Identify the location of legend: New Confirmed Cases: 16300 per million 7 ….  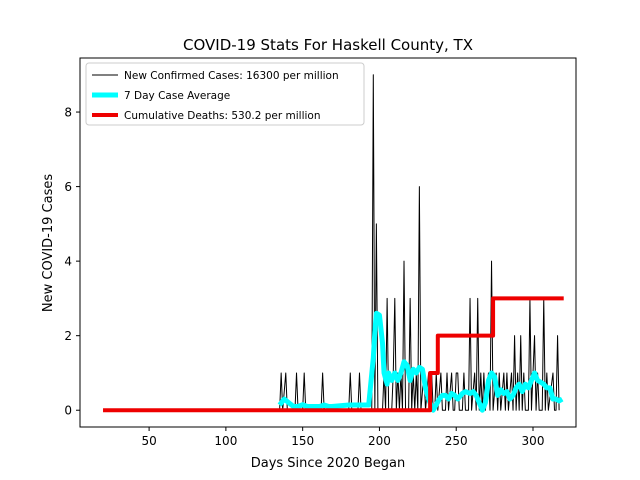
(225, 94).